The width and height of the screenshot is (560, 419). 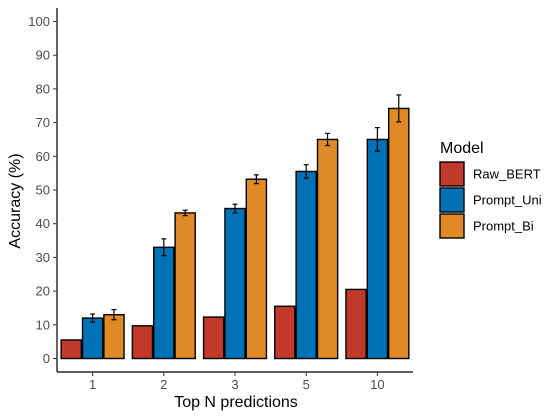 I want to click on legend: Model Raw_BERT Prompt_Uni Prompt_Bi, so click(x=490, y=189).